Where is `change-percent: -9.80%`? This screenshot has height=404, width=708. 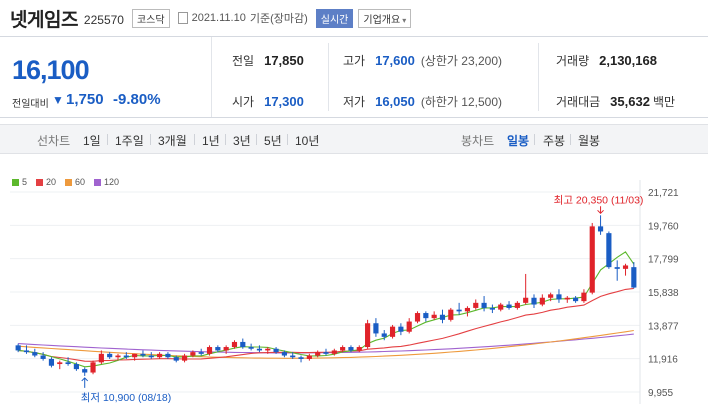
change-percent: -9.80% is located at coordinates (137, 99).